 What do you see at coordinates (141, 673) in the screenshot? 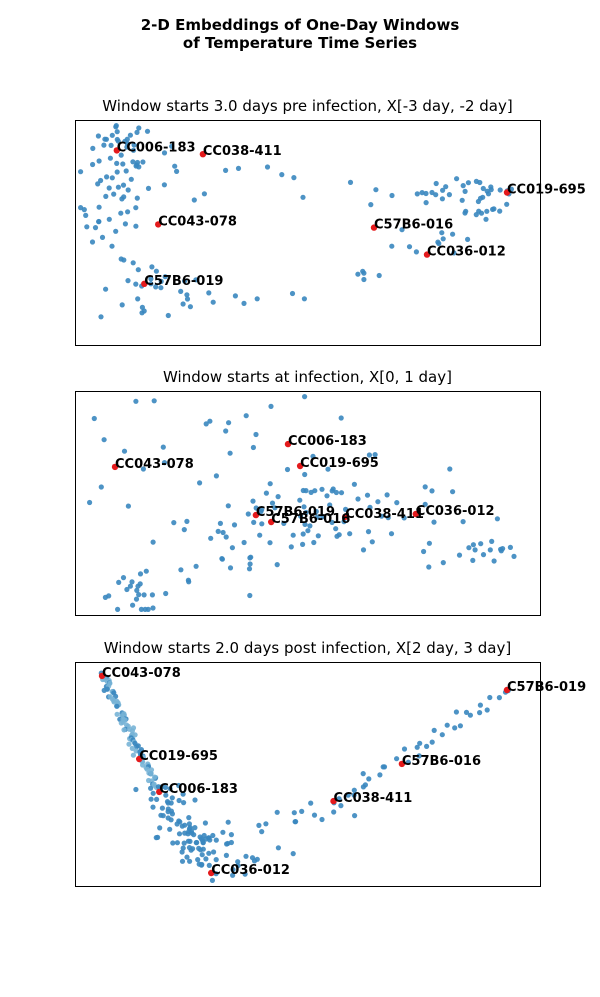
I see `highlight-label: CC043-078` at bounding box center [141, 673].